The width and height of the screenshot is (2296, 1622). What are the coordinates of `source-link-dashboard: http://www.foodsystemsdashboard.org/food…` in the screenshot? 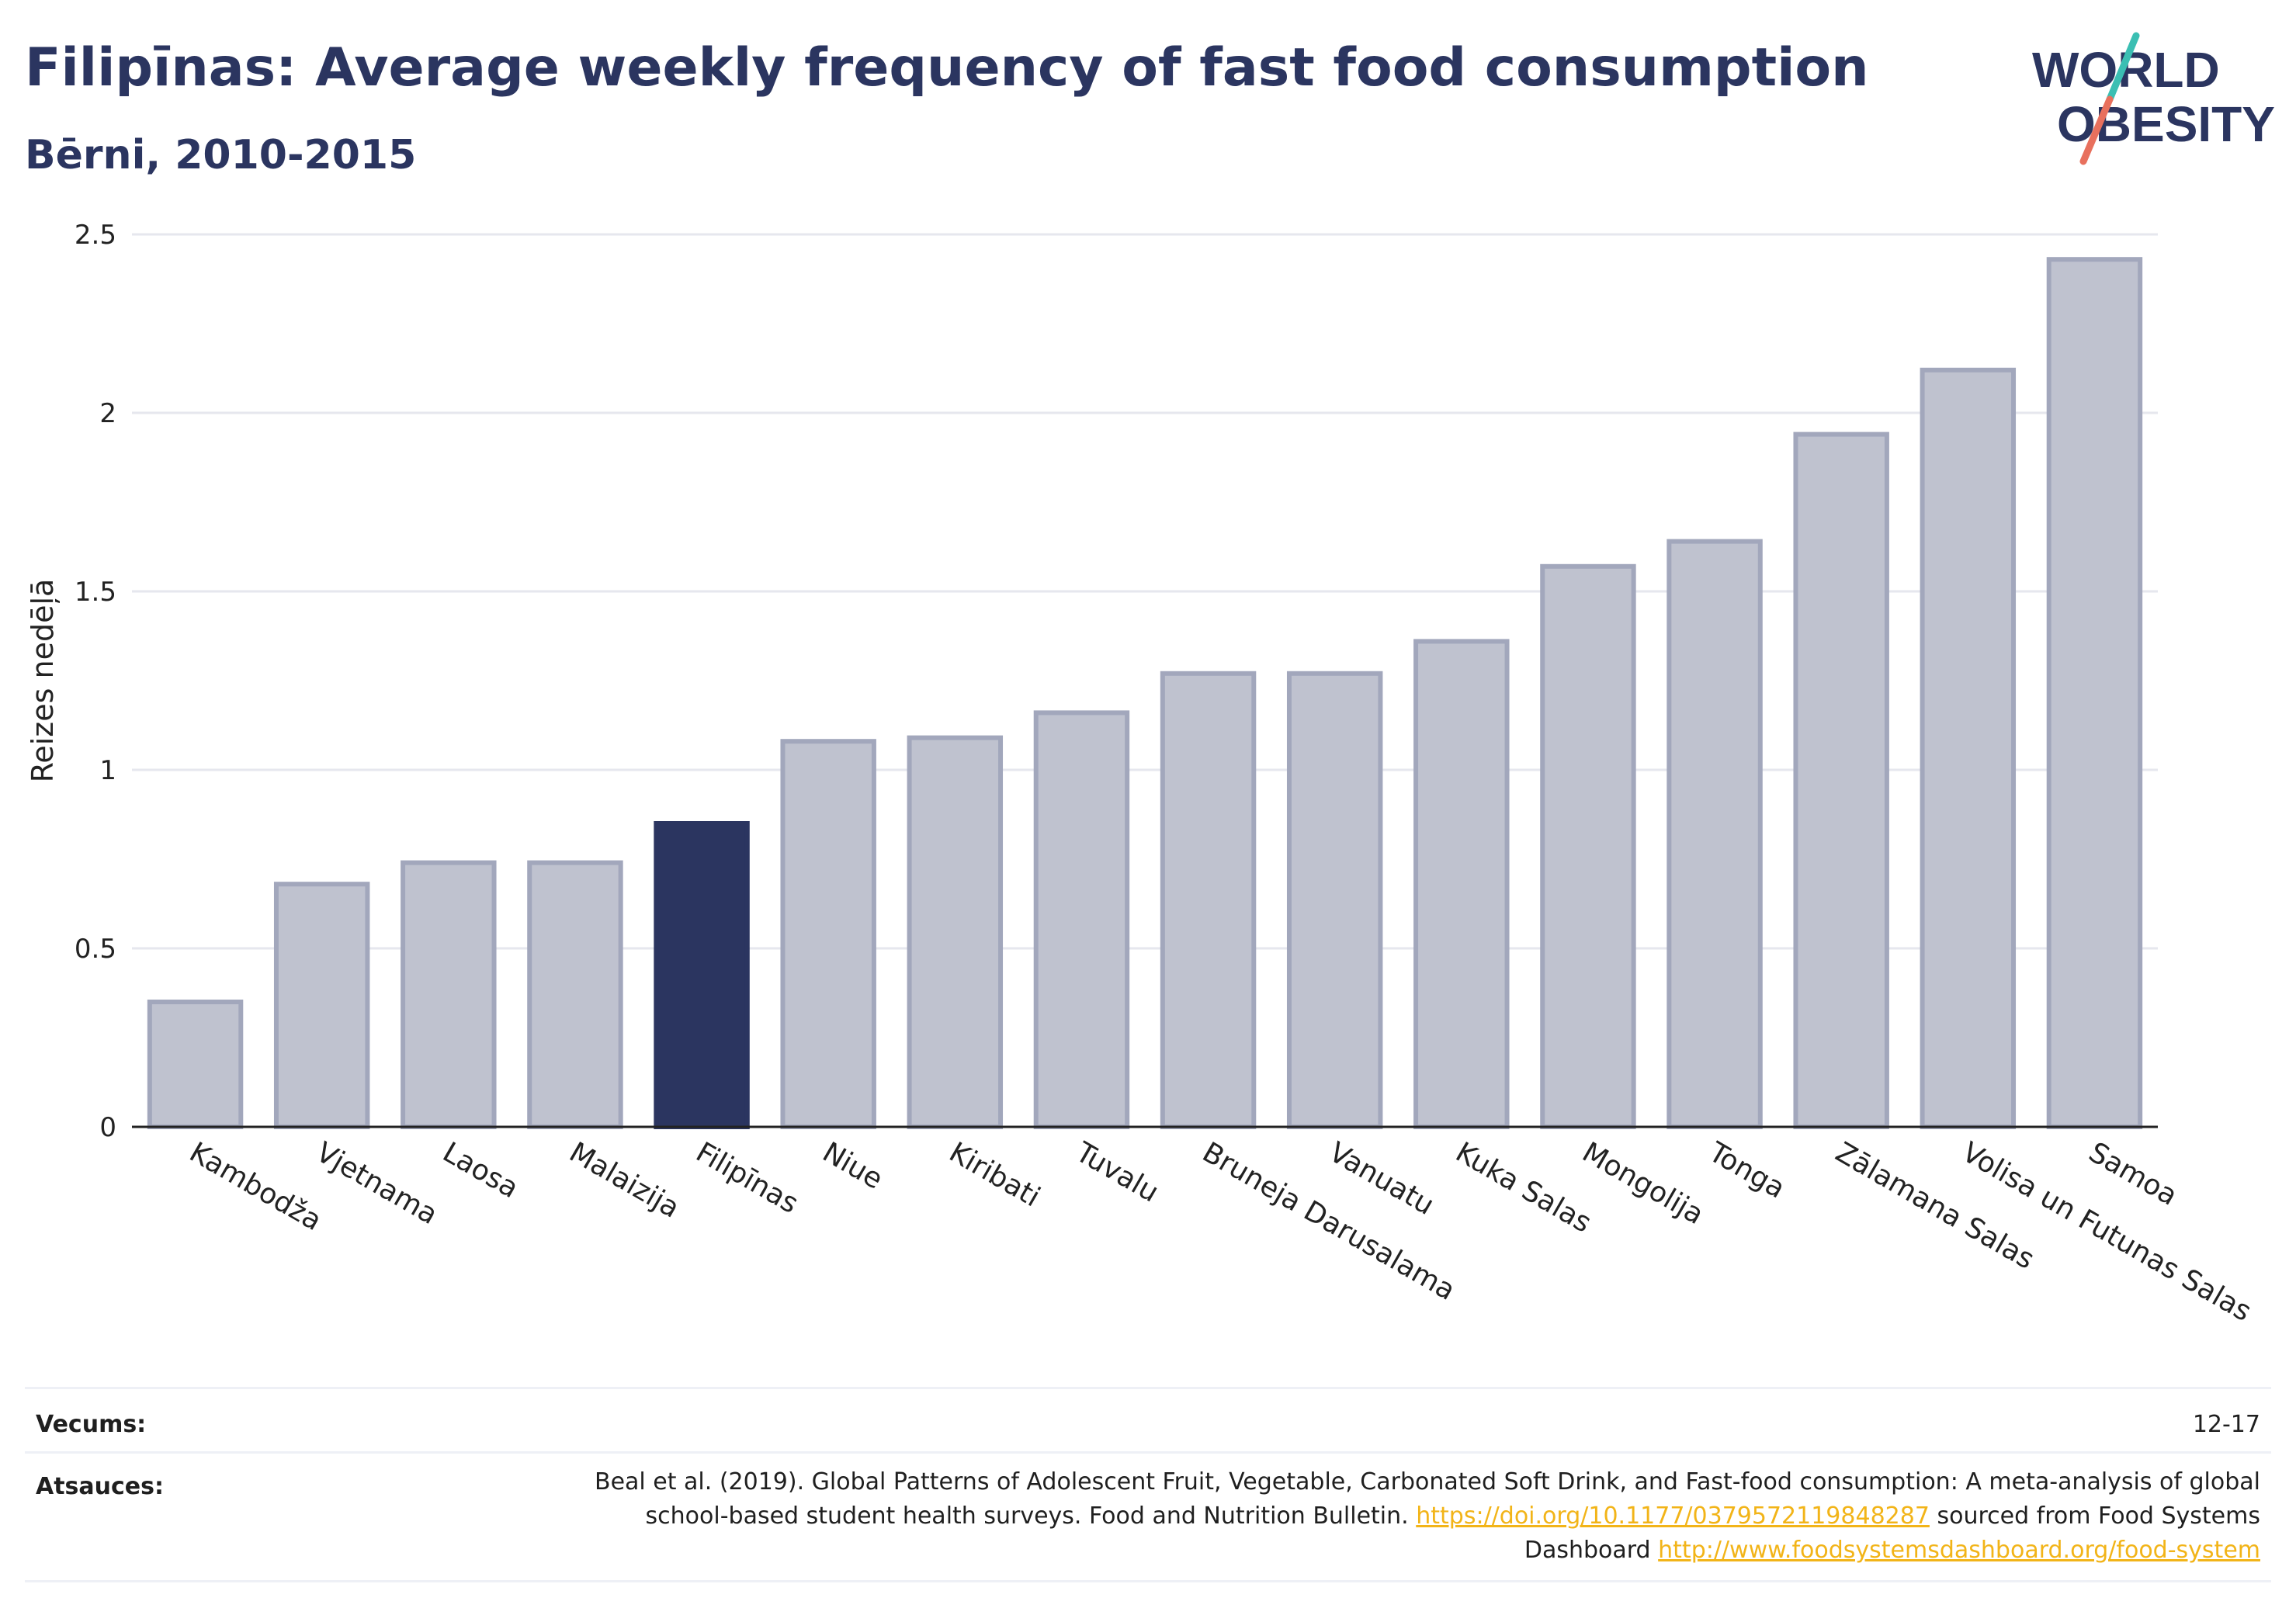 It's located at (1959, 1550).